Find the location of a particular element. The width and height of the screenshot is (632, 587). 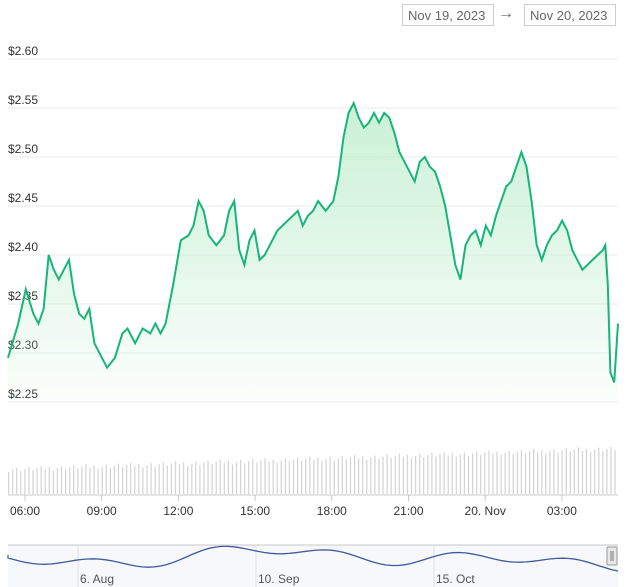

x-tick-label: 12:00 is located at coordinates (178, 511).